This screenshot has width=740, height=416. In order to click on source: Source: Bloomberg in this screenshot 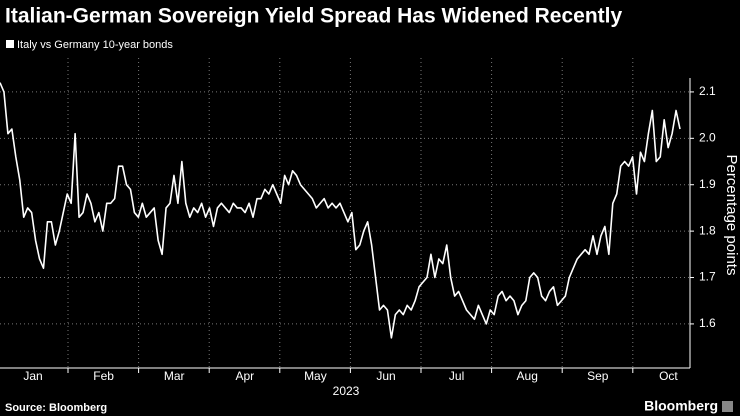, I will do `click(56, 408)`.